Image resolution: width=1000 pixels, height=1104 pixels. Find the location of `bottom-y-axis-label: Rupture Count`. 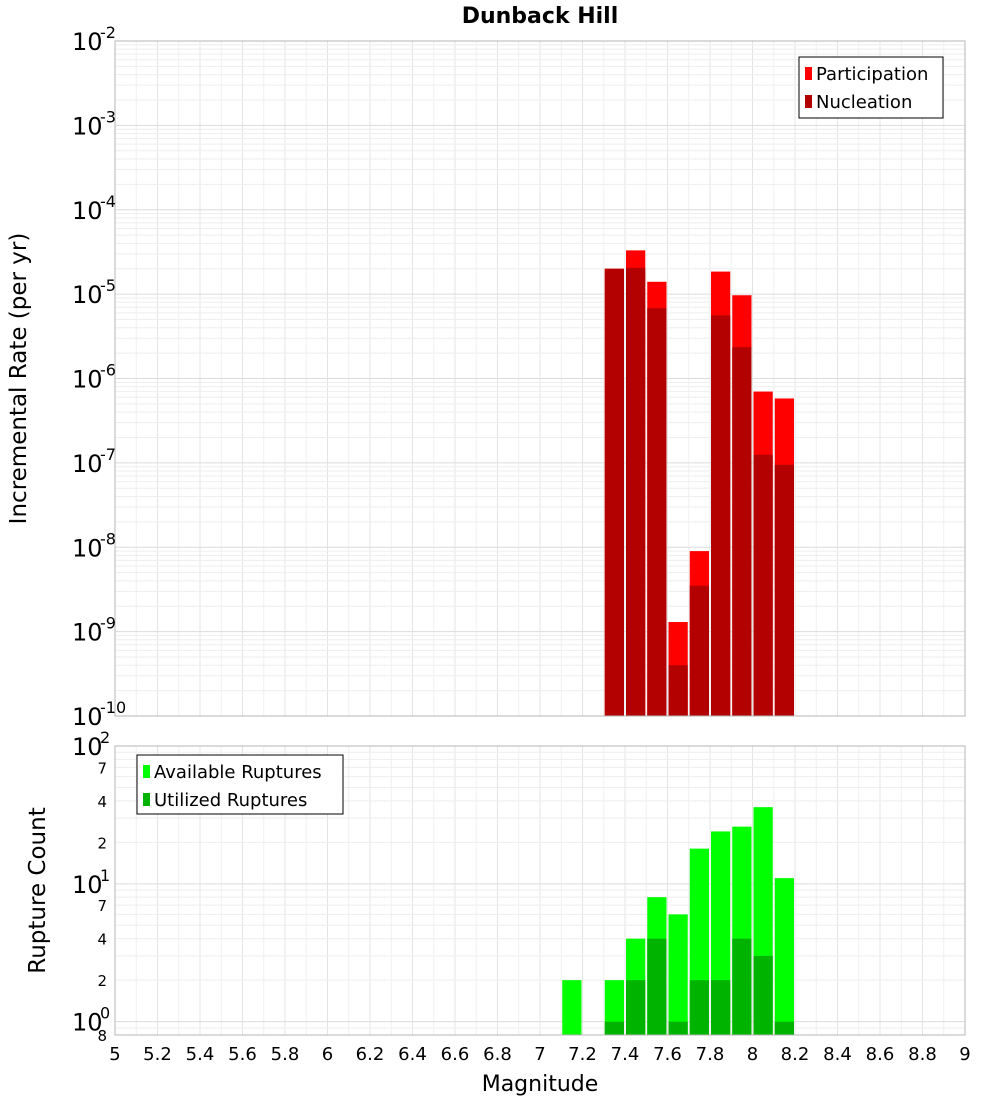

bottom-y-axis-label: Rupture Count is located at coordinates (38, 890).